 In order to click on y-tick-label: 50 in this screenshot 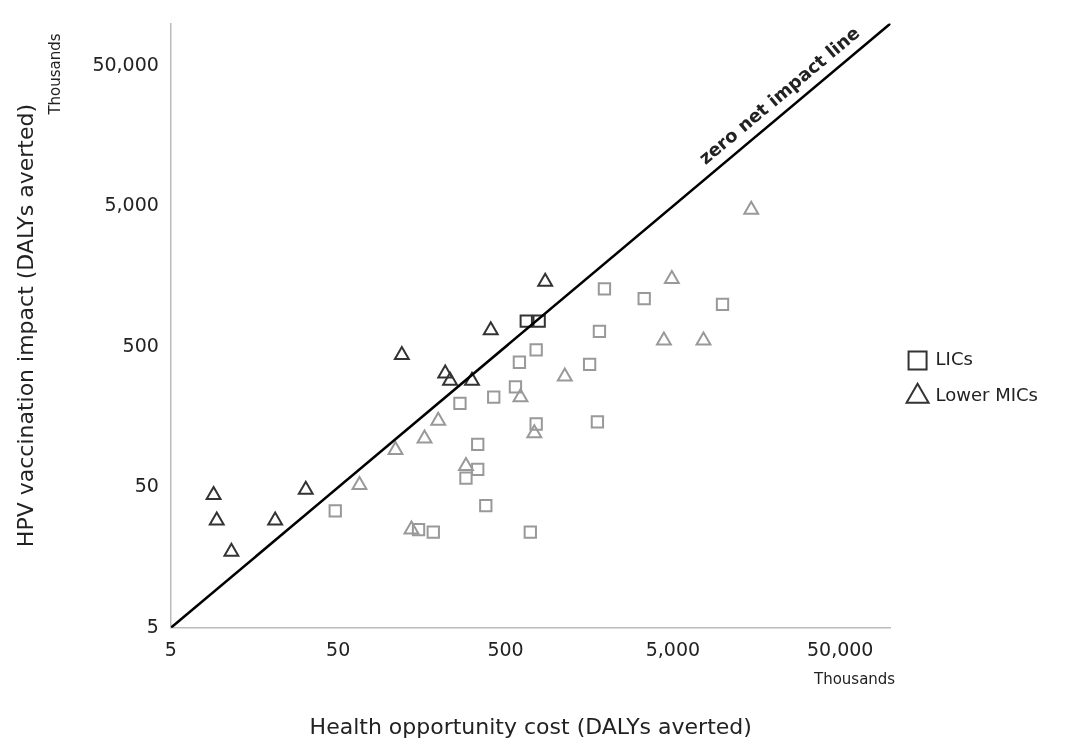, I will do `click(146, 485)`.